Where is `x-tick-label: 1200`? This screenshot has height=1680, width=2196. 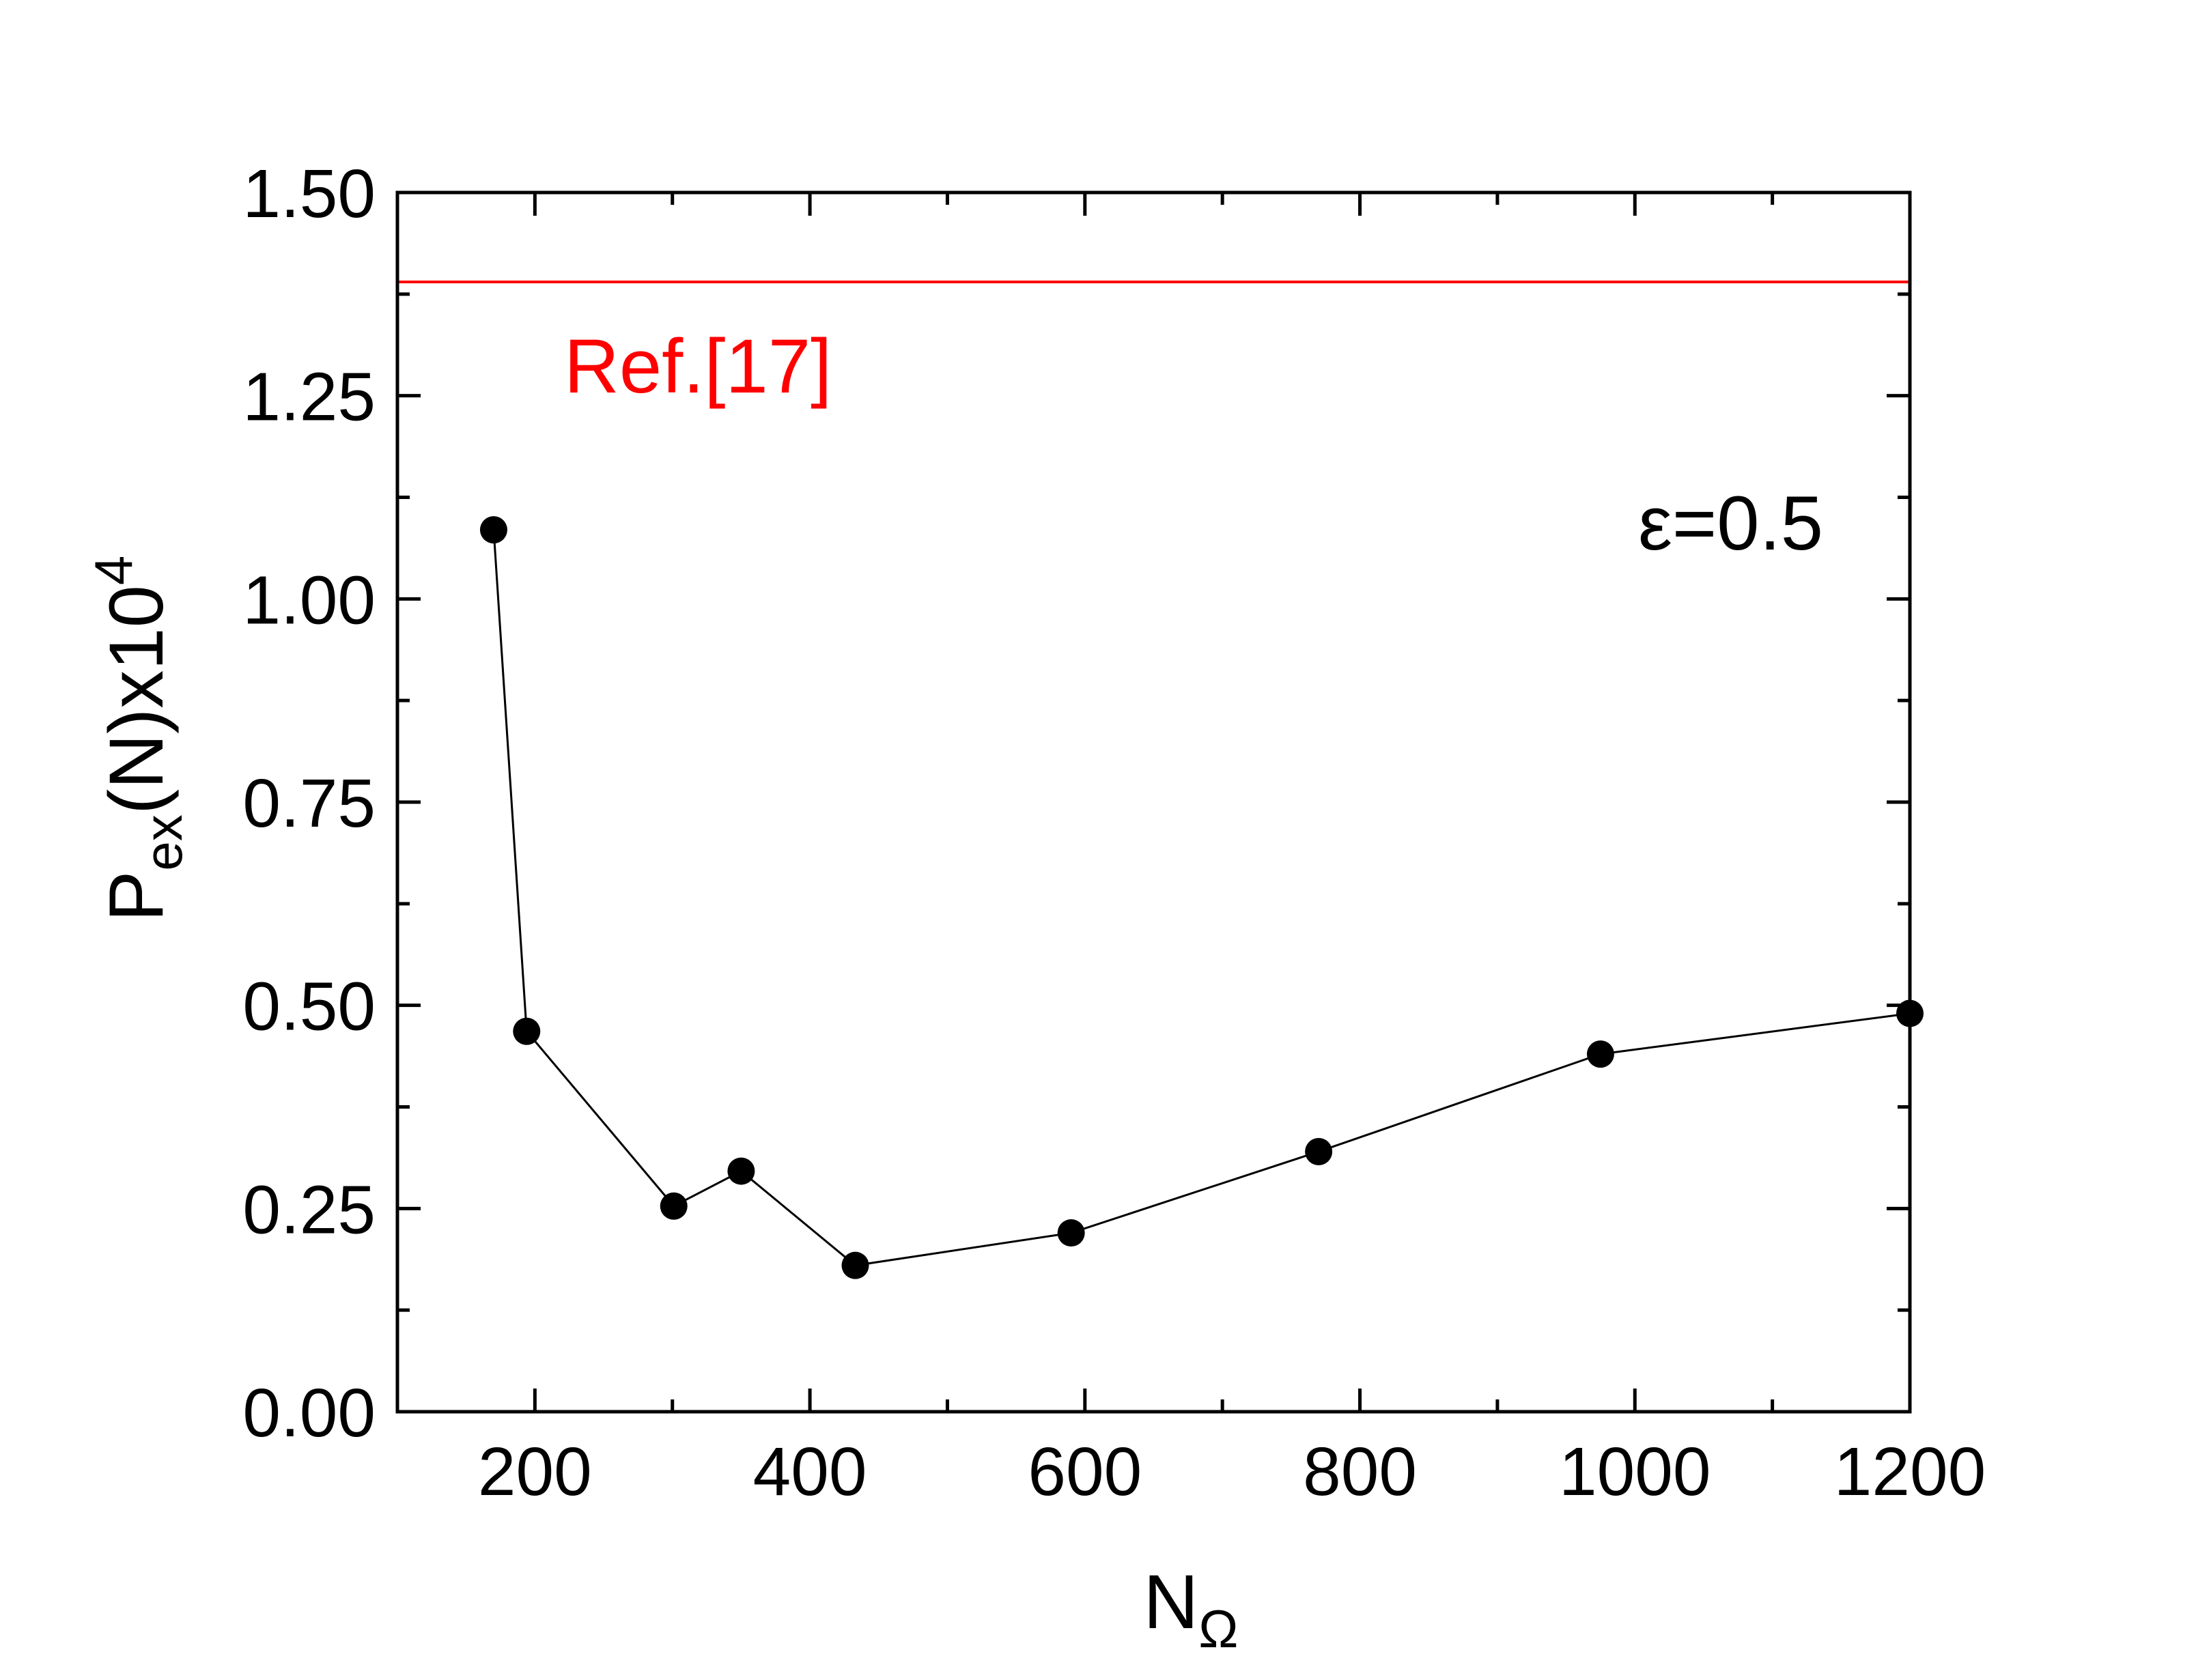 x-tick-label: 1200 is located at coordinates (1910, 1472).